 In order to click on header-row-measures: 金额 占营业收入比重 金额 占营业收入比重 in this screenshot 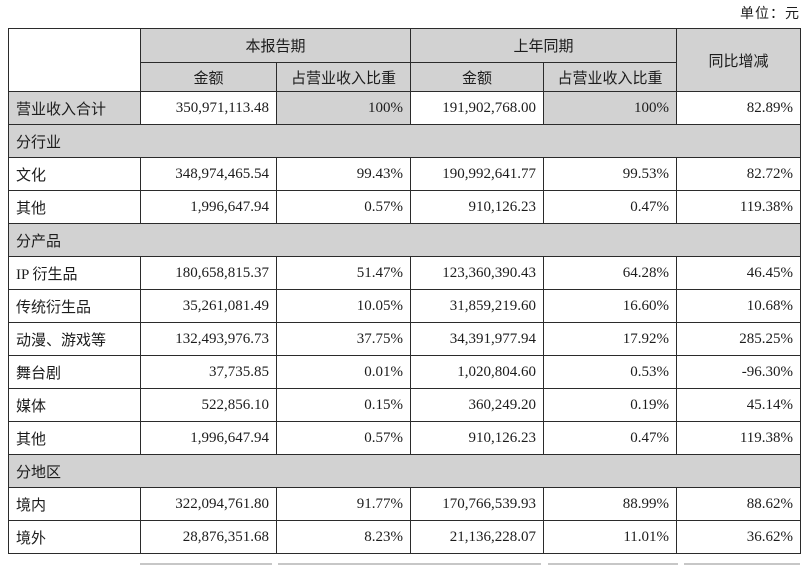, I will do `click(405, 77)`.